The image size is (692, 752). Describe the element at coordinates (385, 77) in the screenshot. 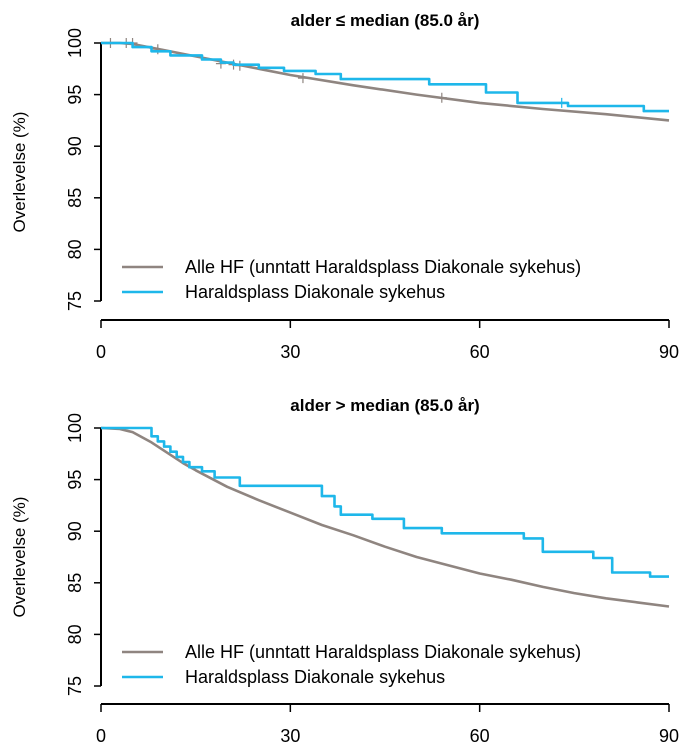

I see `series-line-haraldsplass` at that location.